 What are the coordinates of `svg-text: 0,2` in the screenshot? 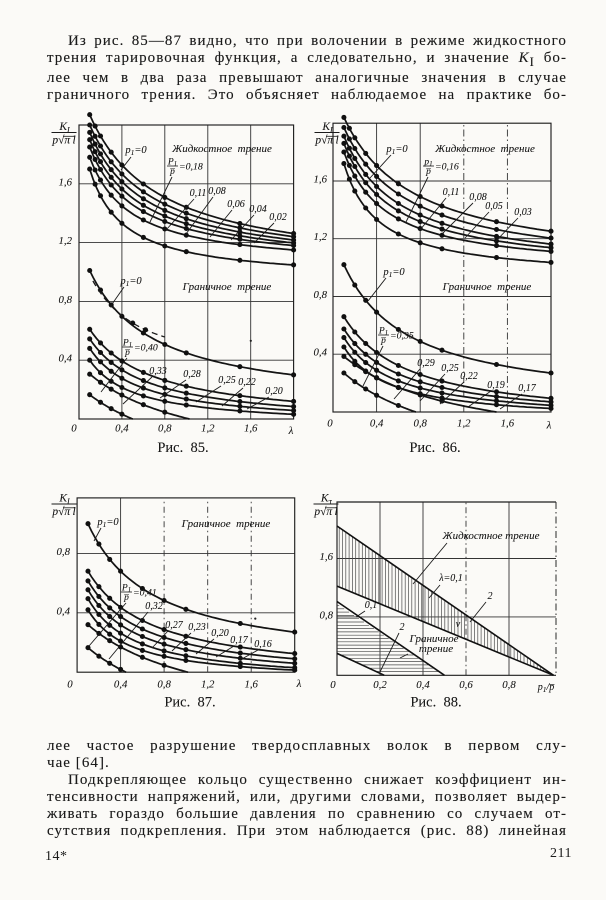 It's located at (380, 685).